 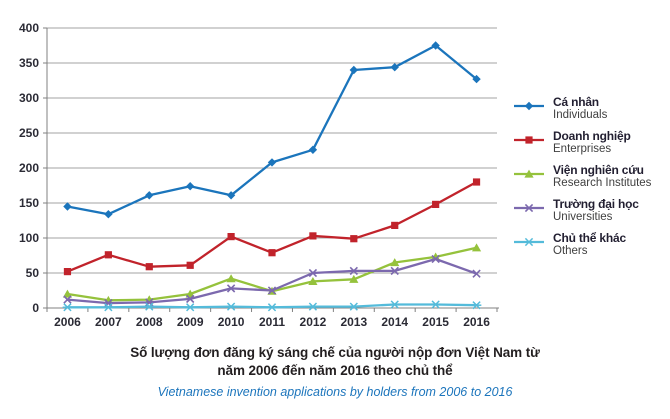 What do you see at coordinates (529, 242) in the screenshot?
I see `legend-marker-asterisk-icon` at bounding box center [529, 242].